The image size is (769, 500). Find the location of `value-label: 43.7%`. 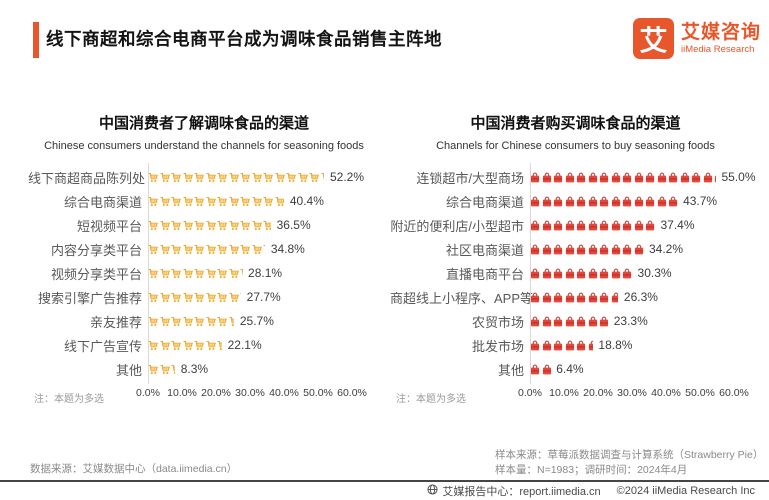

value-label: 43.7% is located at coordinates (700, 201).